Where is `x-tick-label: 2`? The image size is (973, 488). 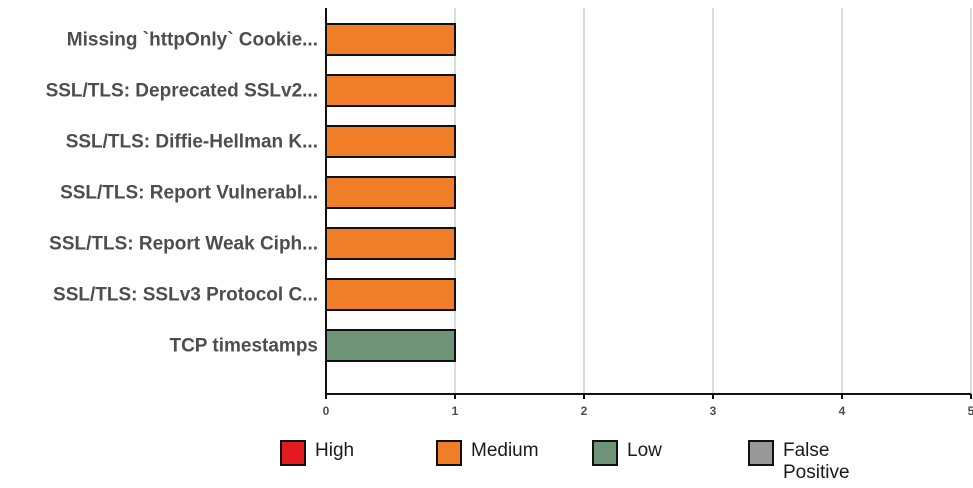
x-tick-label: 2 is located at coordinates (584, 411).